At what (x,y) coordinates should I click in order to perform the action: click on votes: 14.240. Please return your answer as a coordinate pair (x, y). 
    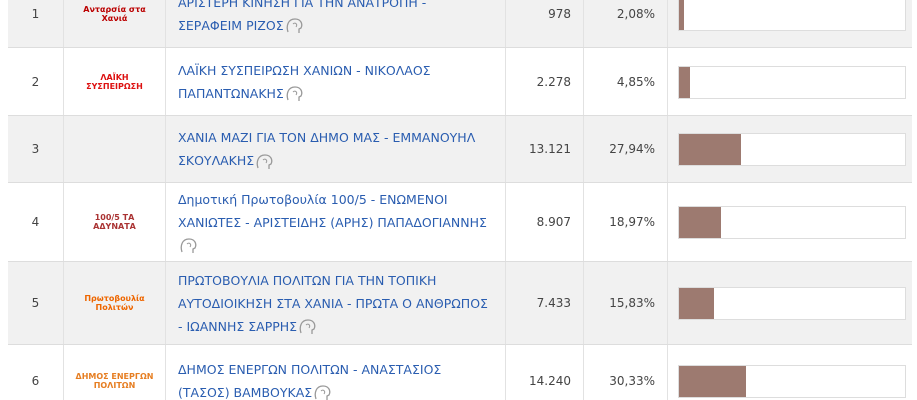
    Looking at the image, I should click on (545, 372).